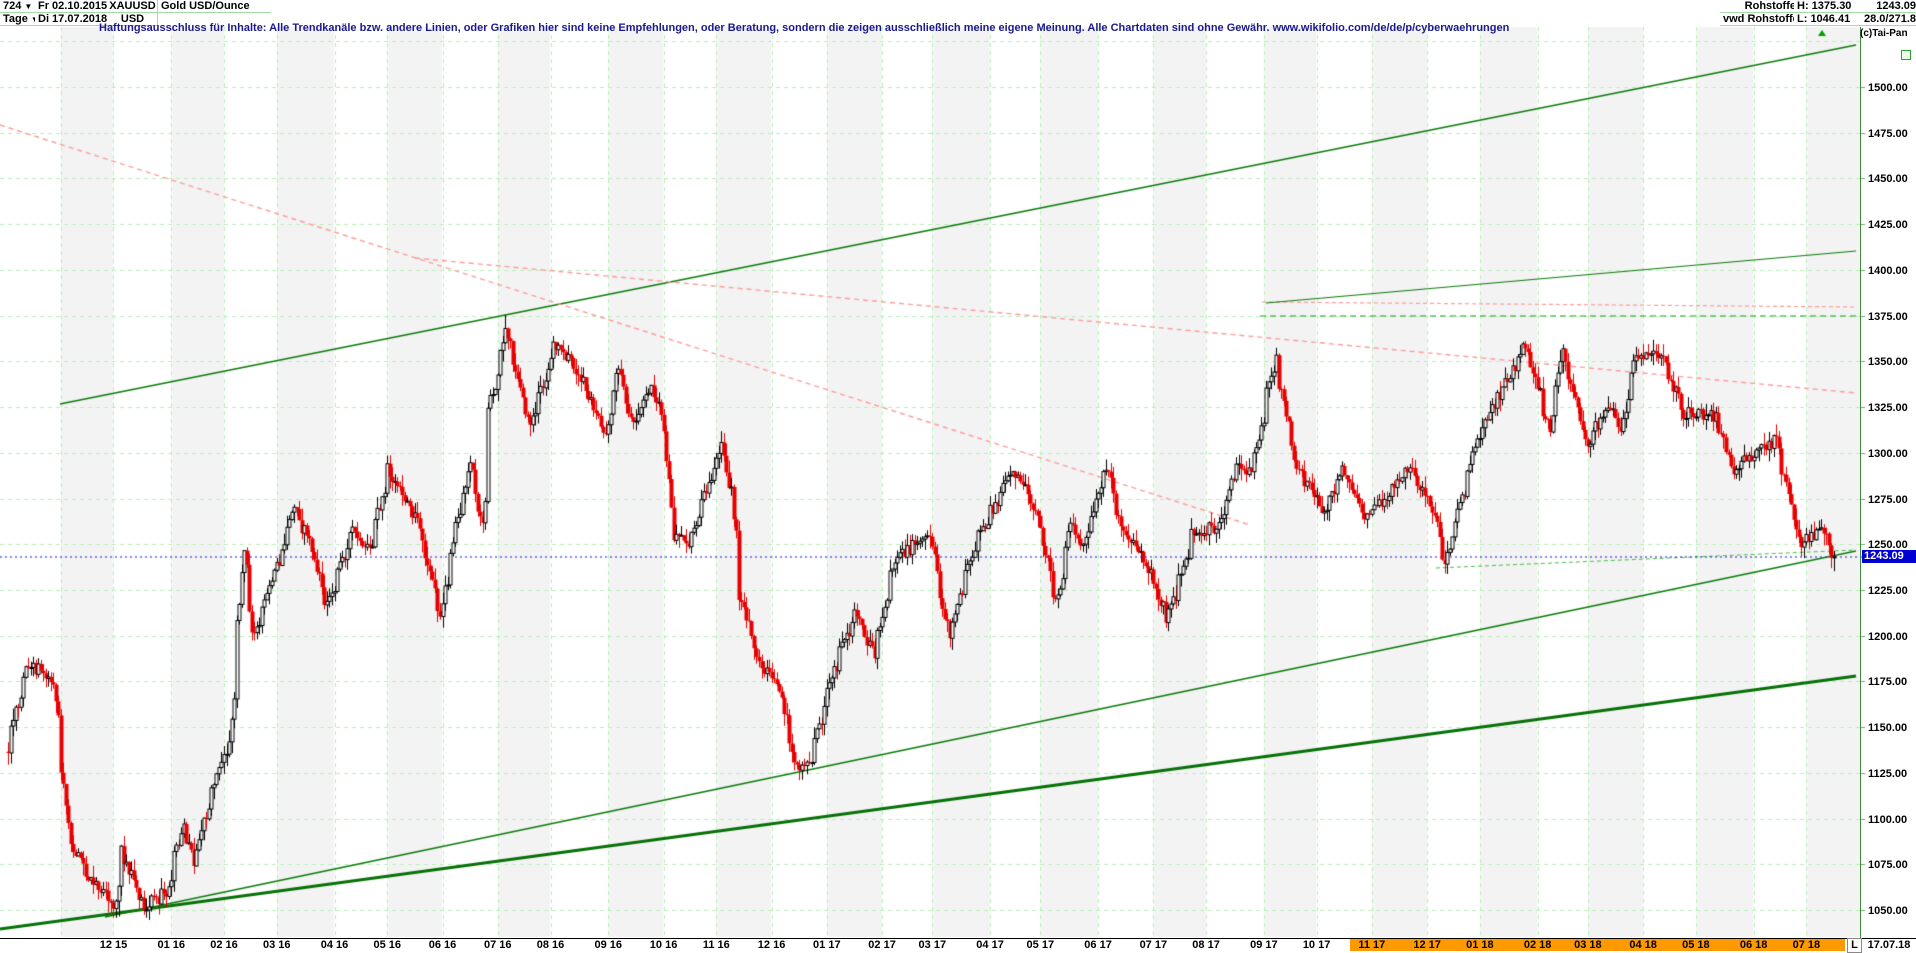 Image resolution: width=1916 pixels, height=953 pixels. I want to click on x-axis-label: 06 17, so click(1098, 945).